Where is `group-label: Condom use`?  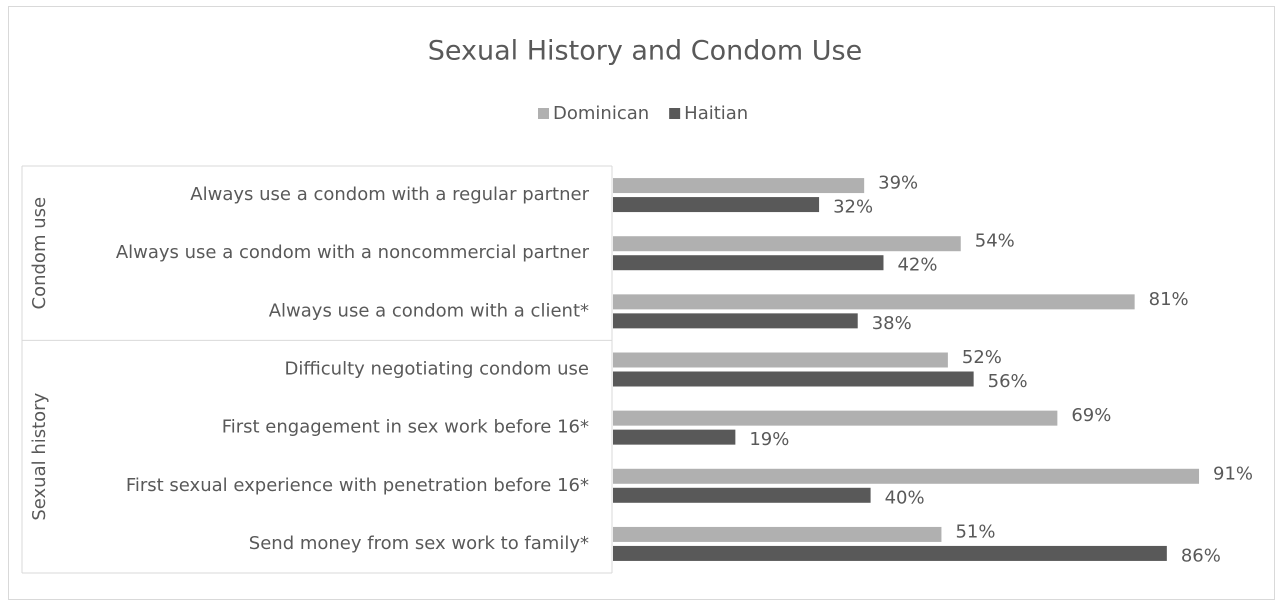
group-label: Condom use is located at coordinates (39, 253).